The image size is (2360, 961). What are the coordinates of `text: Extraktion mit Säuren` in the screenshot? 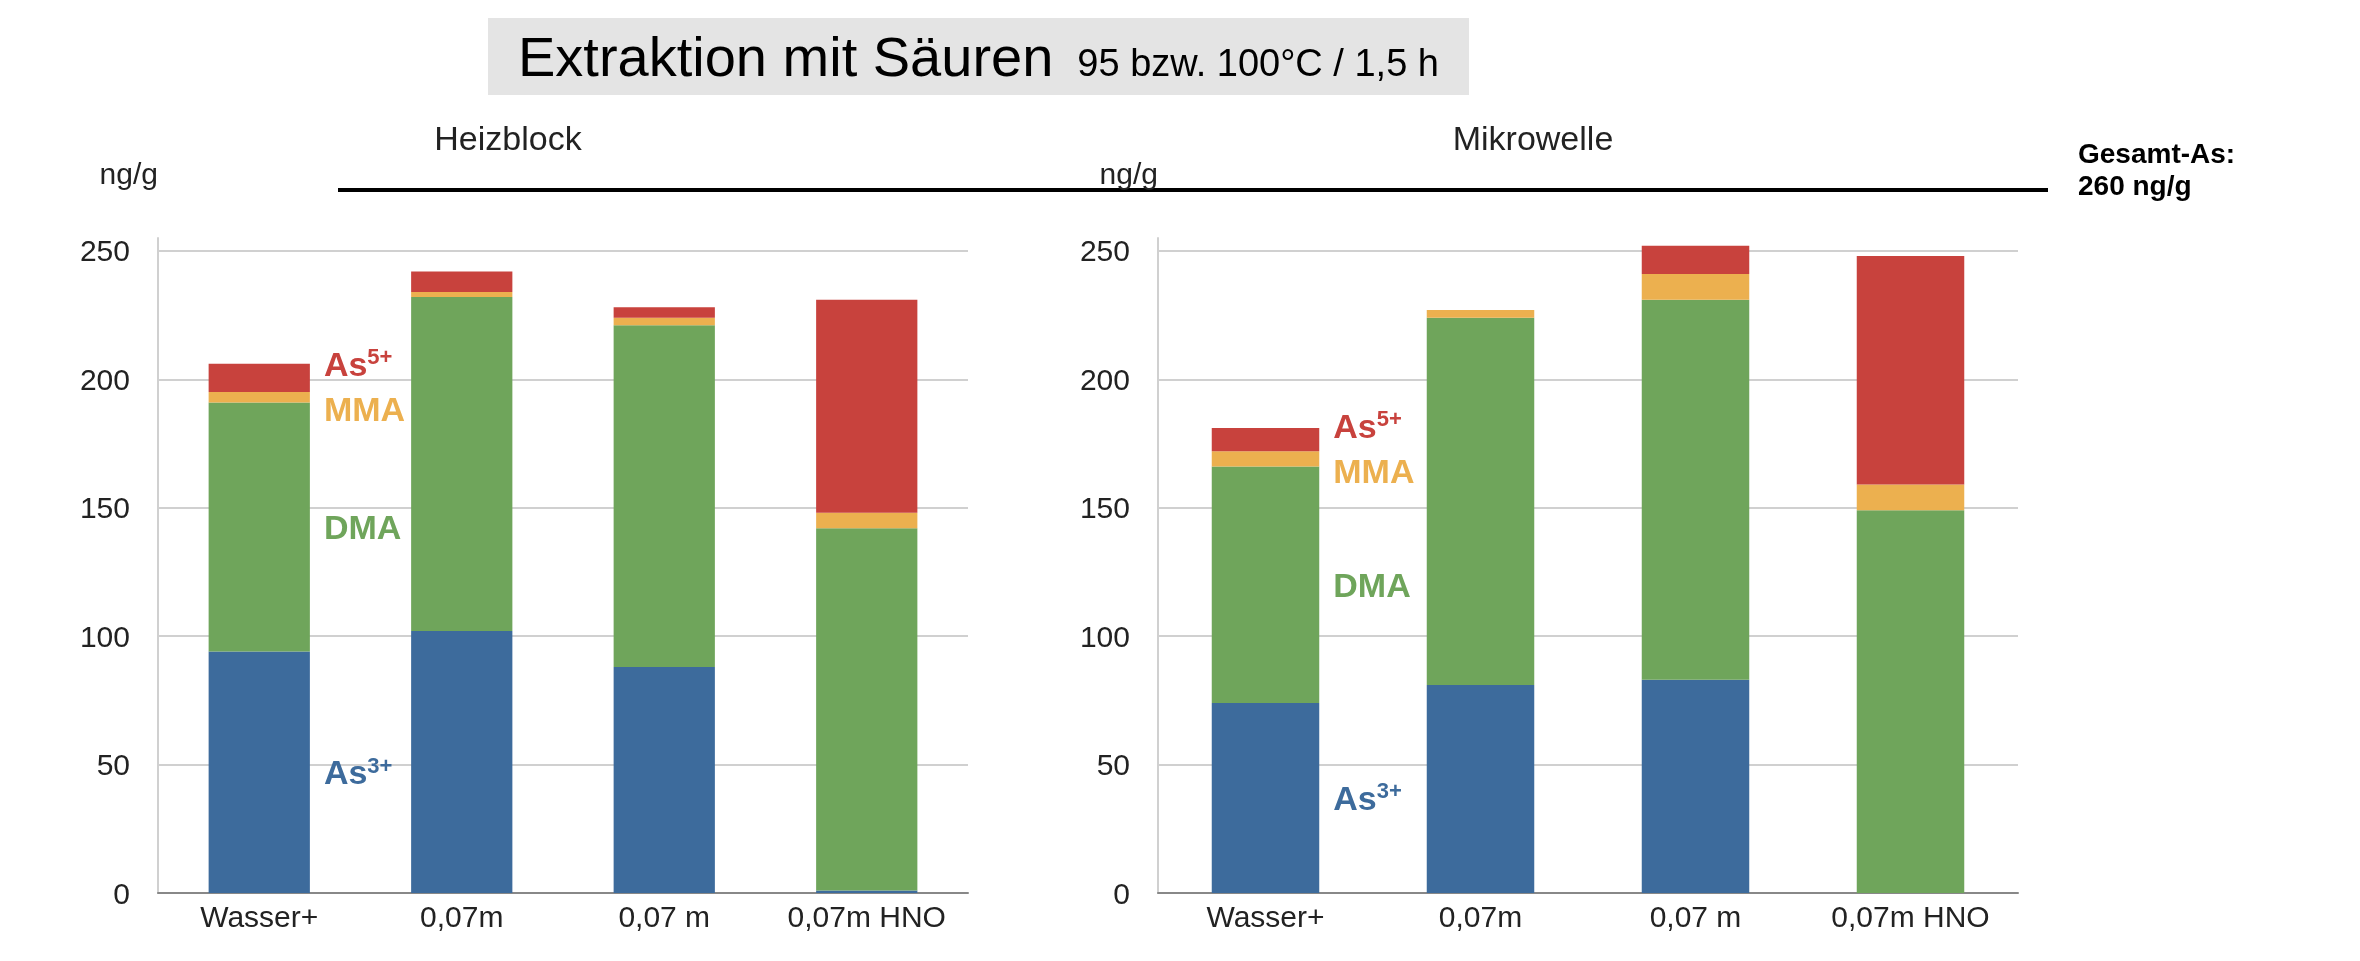 It's located at (786, 56).